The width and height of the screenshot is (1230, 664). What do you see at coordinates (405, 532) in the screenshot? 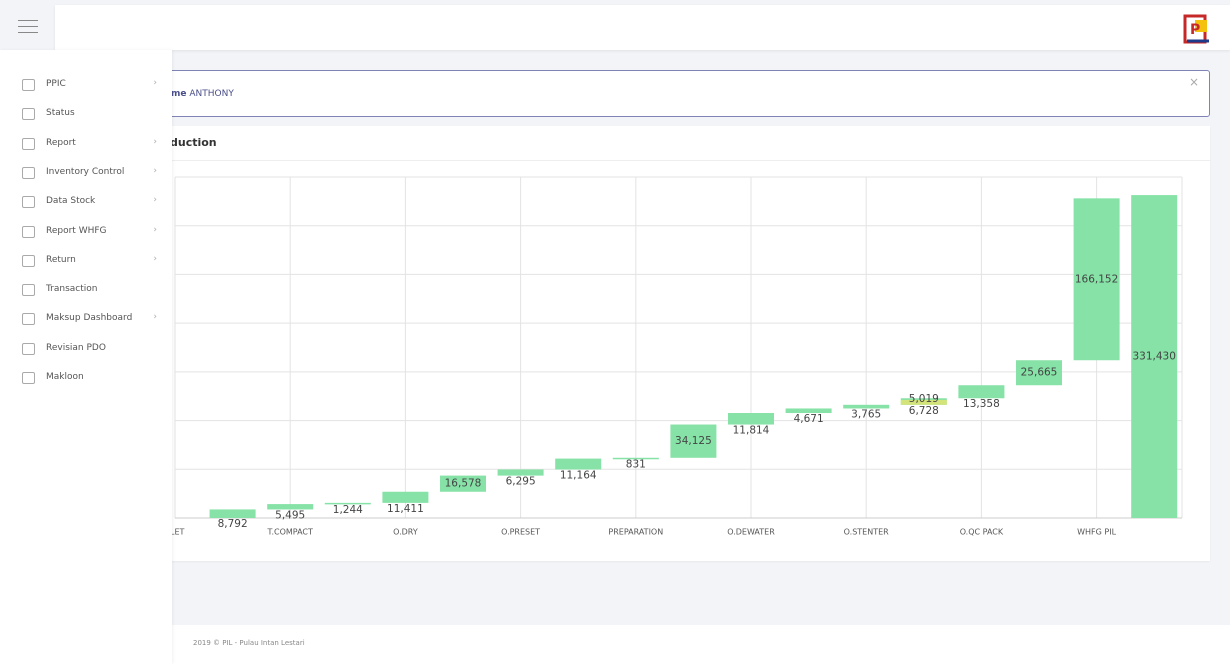
I see `x-tick-label: O.DRY` at bounding box center [405, 532].